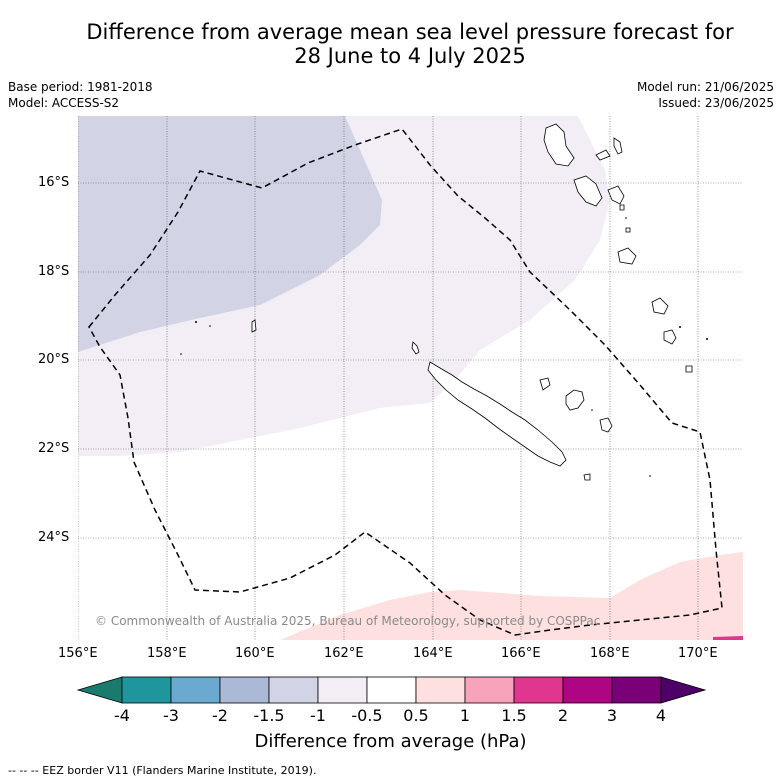  I want to click on colorbar, so click(391, 690).